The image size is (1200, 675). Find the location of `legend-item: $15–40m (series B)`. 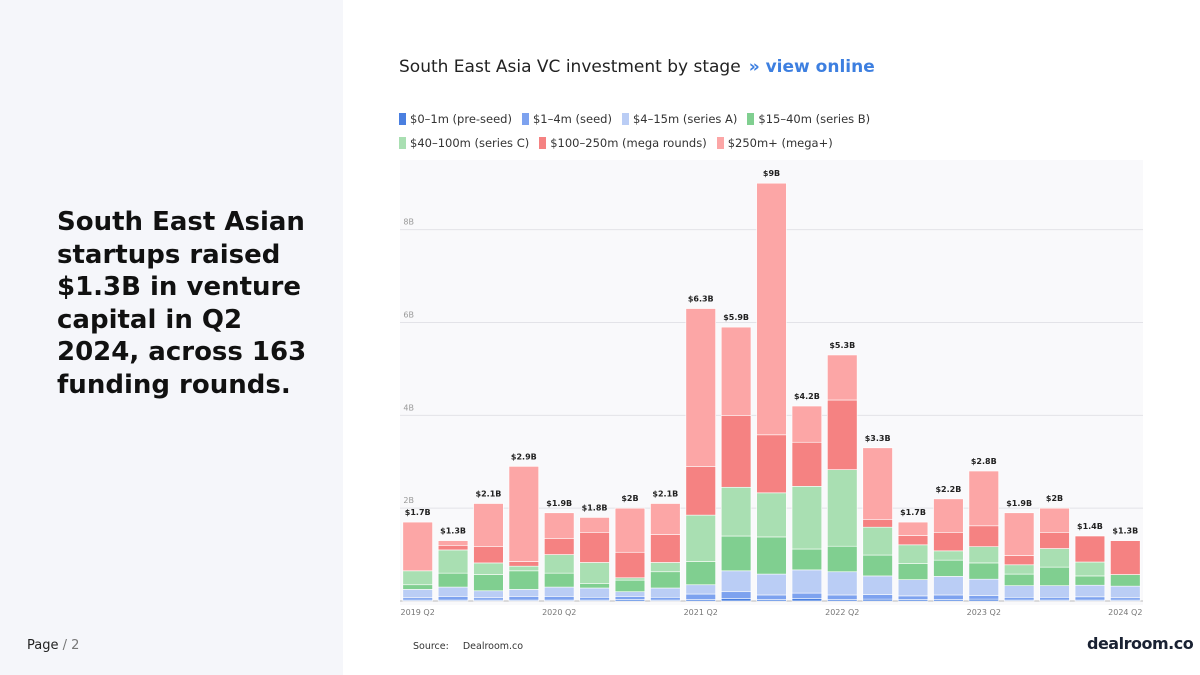

legend-item: $15–40m (series B) is located at coordinates (808, 119).